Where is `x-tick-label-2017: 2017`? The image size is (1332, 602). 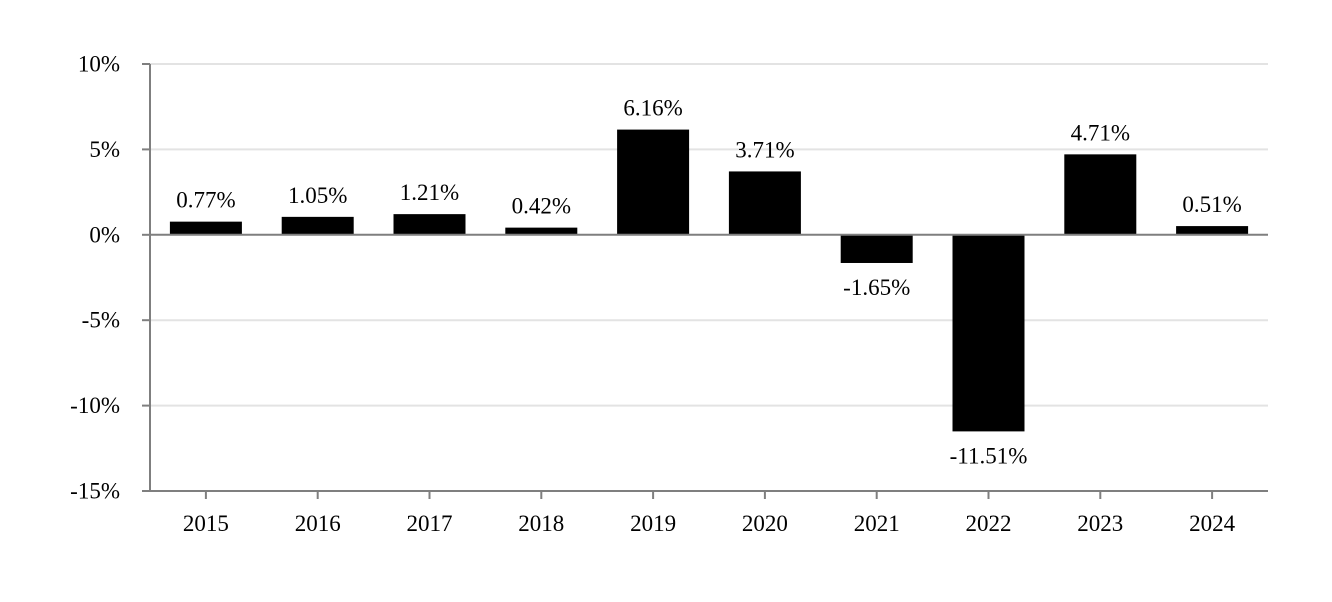 x-tick-label-2017: 2017 is located at coordinates (430, 523).